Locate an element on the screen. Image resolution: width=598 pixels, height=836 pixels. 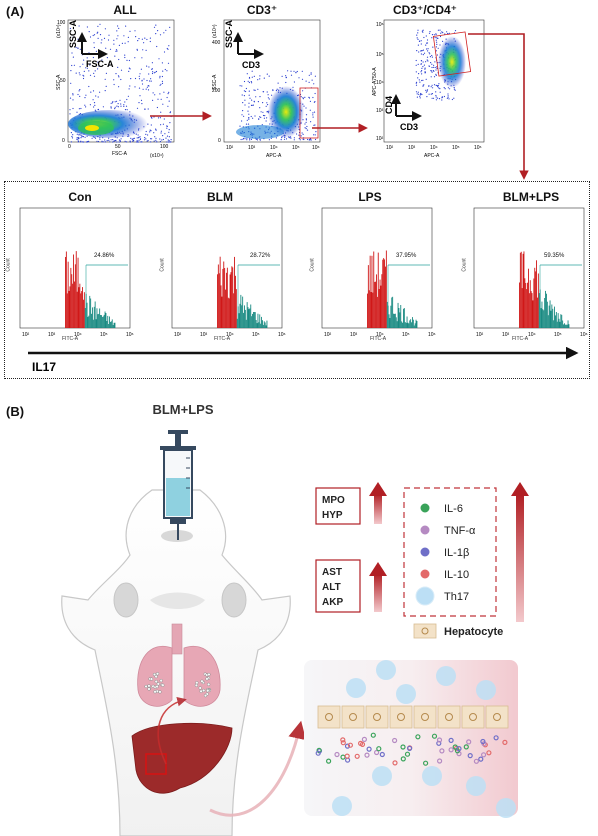
arrow-y-label-cd4: CD4 is located at coordinates (389, 105).